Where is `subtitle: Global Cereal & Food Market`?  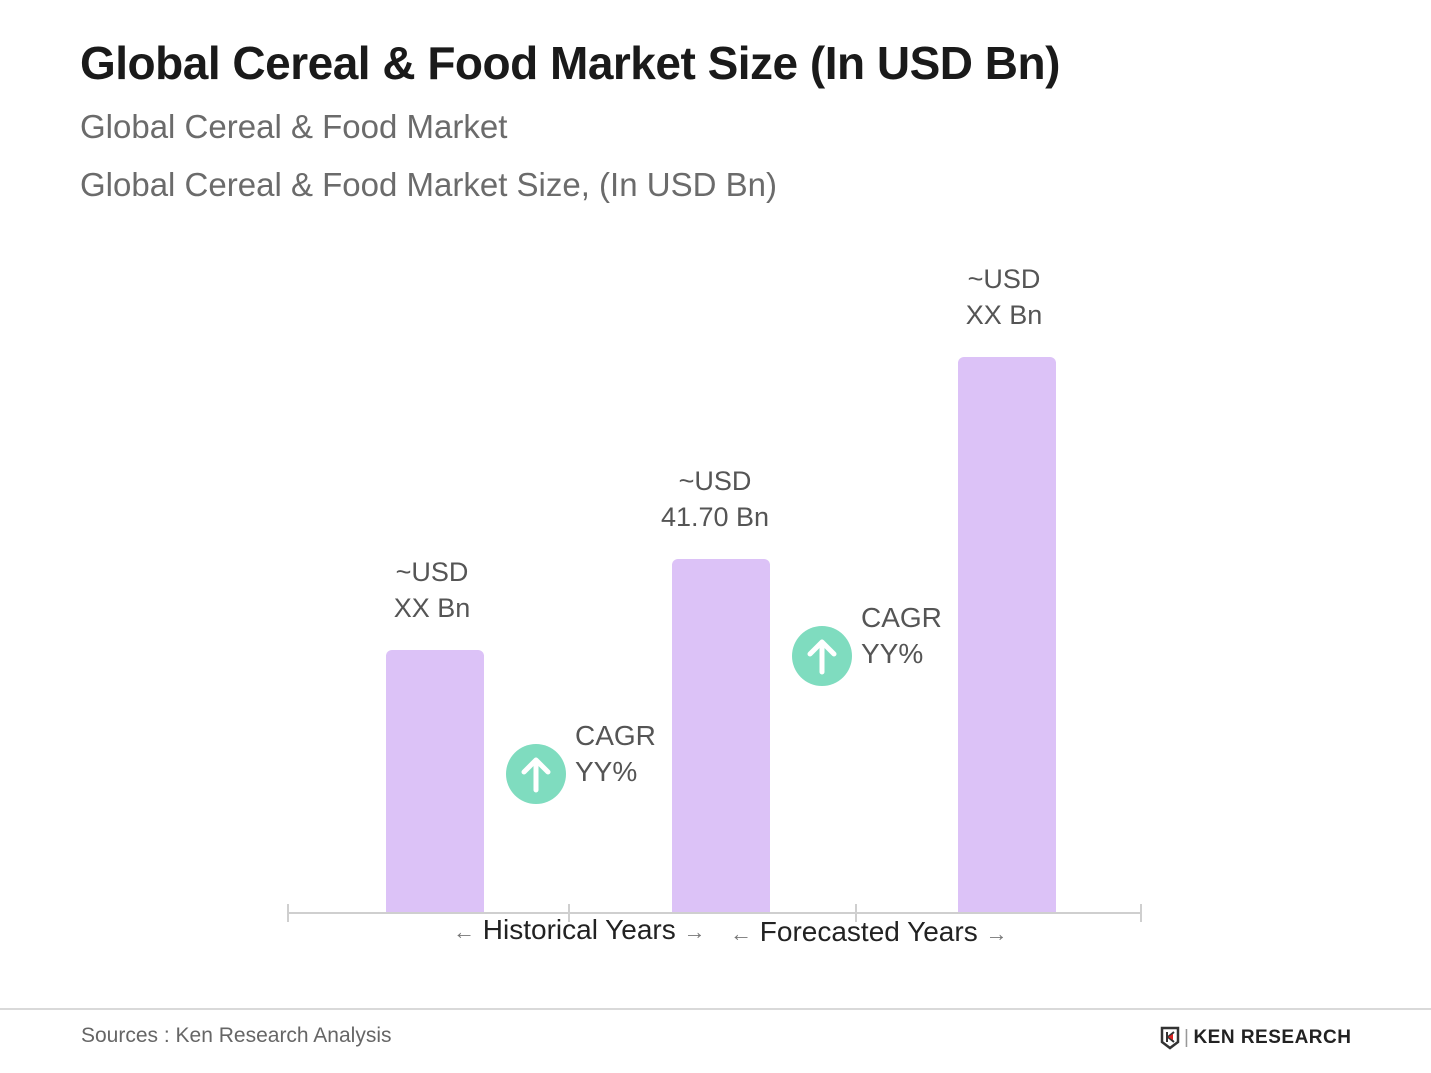
subtitle: Global Cereal & Food Market is located at coordinates (294, 126).